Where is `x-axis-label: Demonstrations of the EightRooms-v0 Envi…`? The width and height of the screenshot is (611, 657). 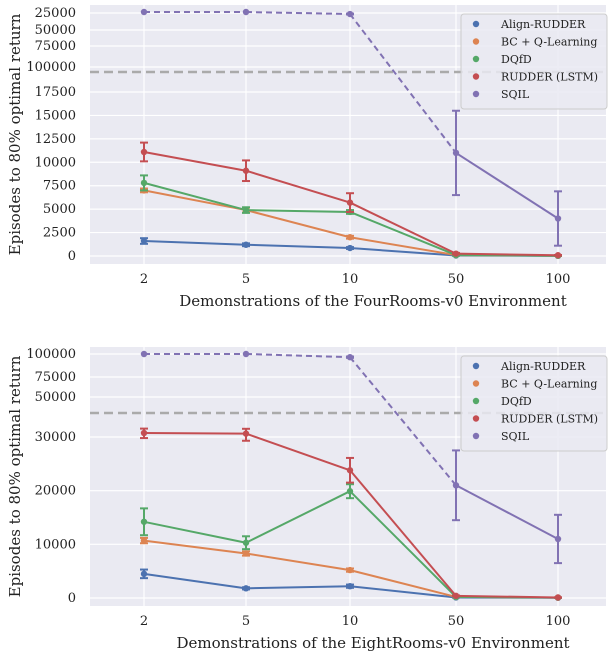
x-axis-label: Demonstrations of the EightRooms-v0 Envi… is located at coordinates (372, 643).